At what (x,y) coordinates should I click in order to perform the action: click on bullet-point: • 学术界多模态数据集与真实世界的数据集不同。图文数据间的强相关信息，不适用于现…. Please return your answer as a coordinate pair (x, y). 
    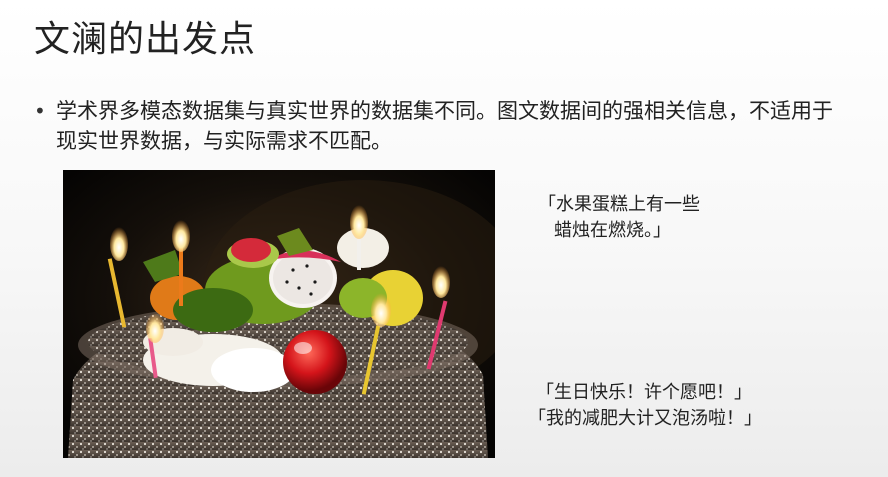
    Looking at the image, I should click on (444, 126).